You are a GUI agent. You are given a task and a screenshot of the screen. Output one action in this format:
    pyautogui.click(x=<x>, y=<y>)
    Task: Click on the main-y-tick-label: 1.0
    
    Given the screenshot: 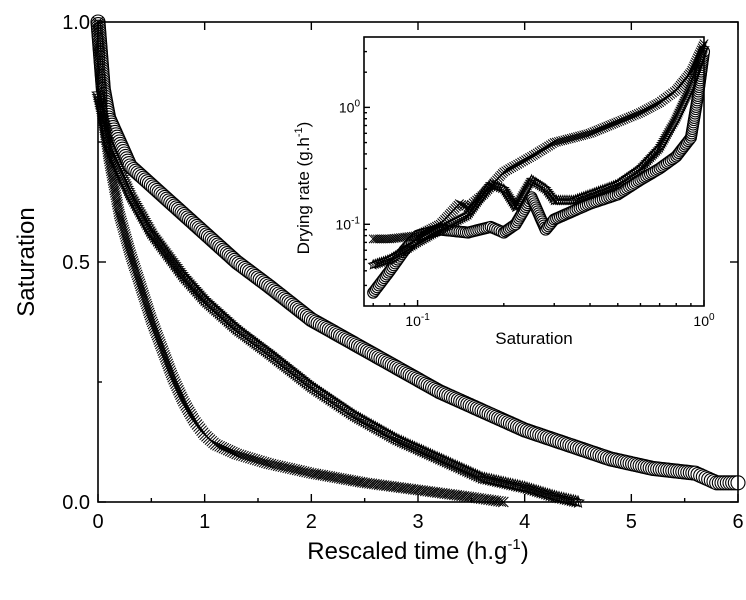 What is the action you would take?
    pyautogui.click(x=76, y=23)
    